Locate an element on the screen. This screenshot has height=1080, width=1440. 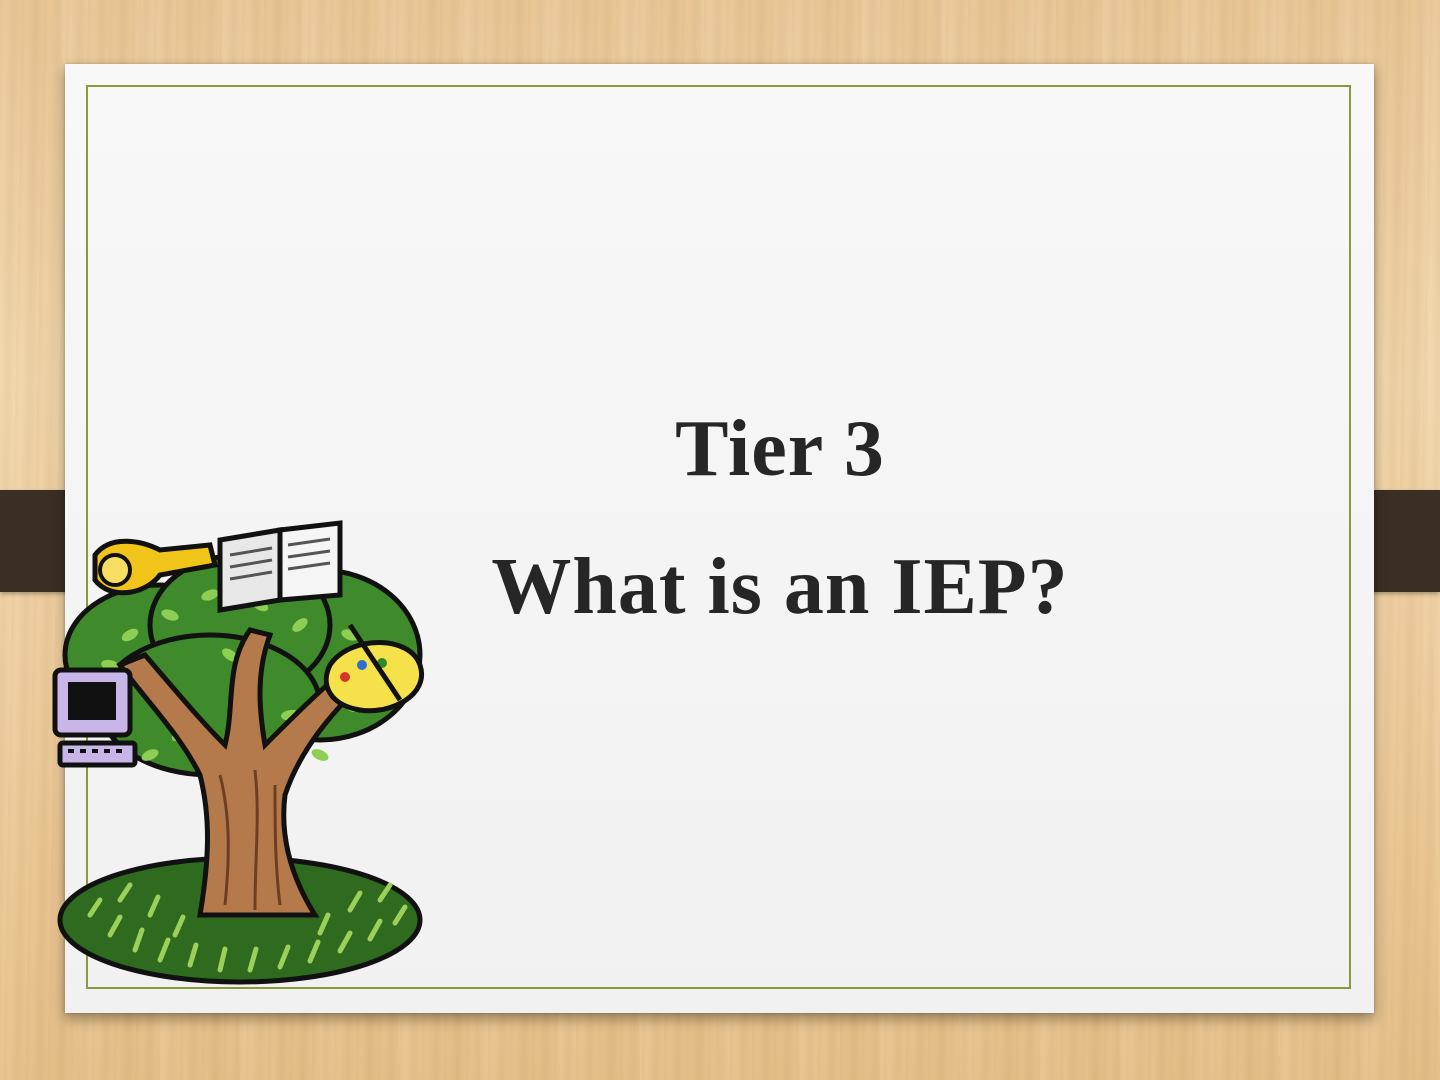
grass-blades is located at coordinates (247, 927).